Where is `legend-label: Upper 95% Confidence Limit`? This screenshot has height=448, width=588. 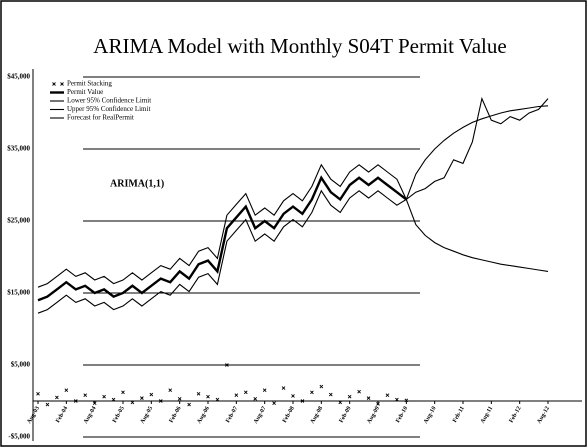
legend-label: Upper 95% Confidence Limit is located at coordinates (108, 109).